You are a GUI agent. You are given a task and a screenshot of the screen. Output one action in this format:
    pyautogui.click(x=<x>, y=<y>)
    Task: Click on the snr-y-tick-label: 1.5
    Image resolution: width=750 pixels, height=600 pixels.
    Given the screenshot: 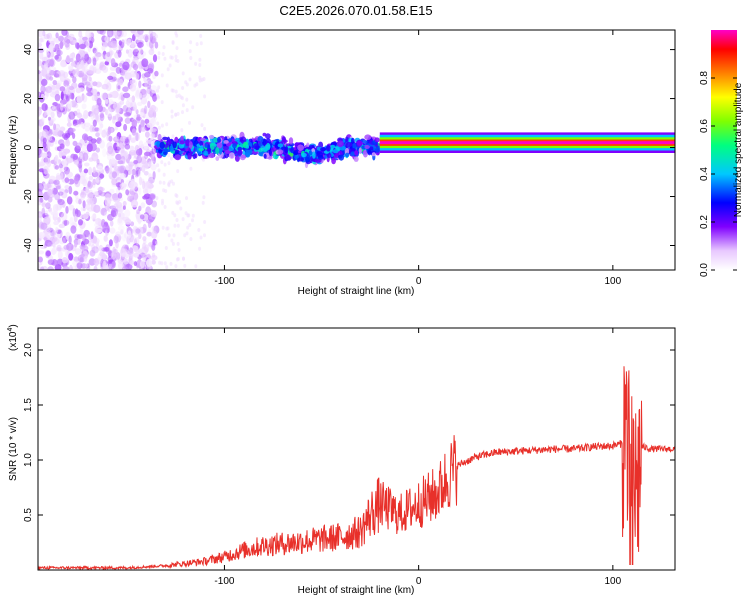 What is the action you would take?
    pyautogui.click(x=28, y=405)
    